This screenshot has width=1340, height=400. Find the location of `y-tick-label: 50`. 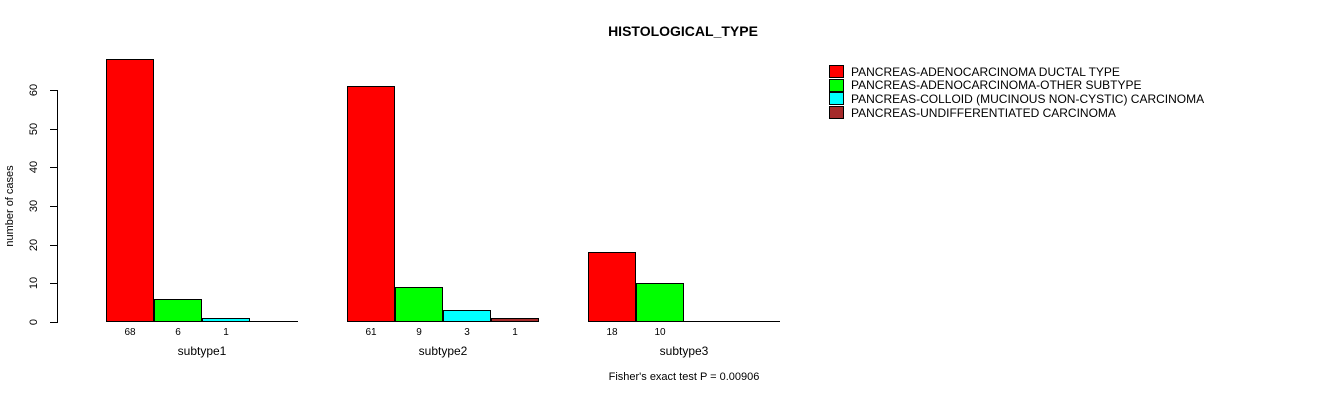

y-tick-label: 50 is located at coordinates (34, 129).